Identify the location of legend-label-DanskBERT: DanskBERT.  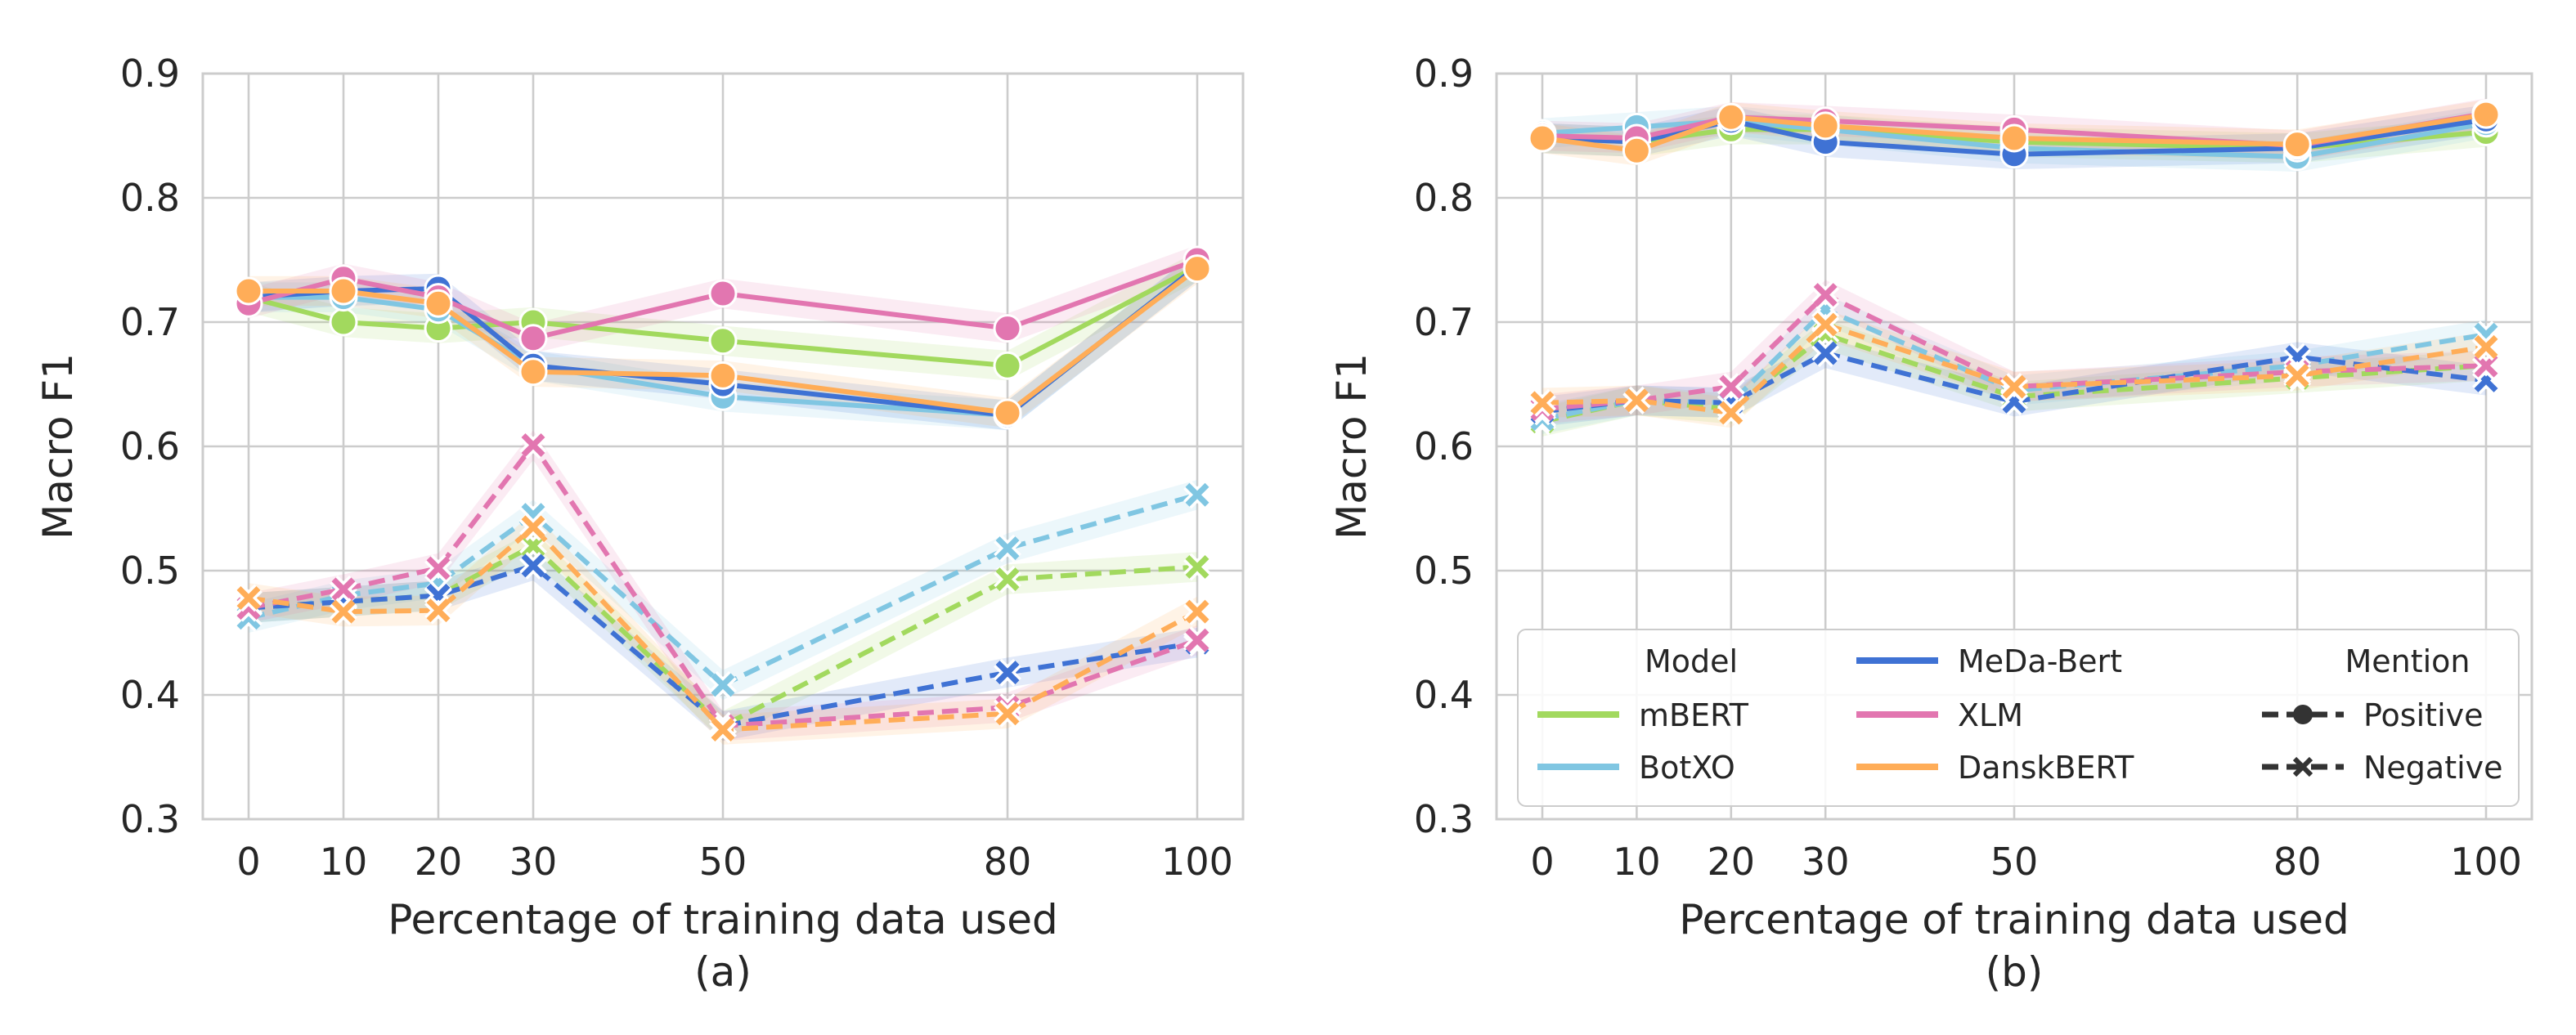
(2046, 768).